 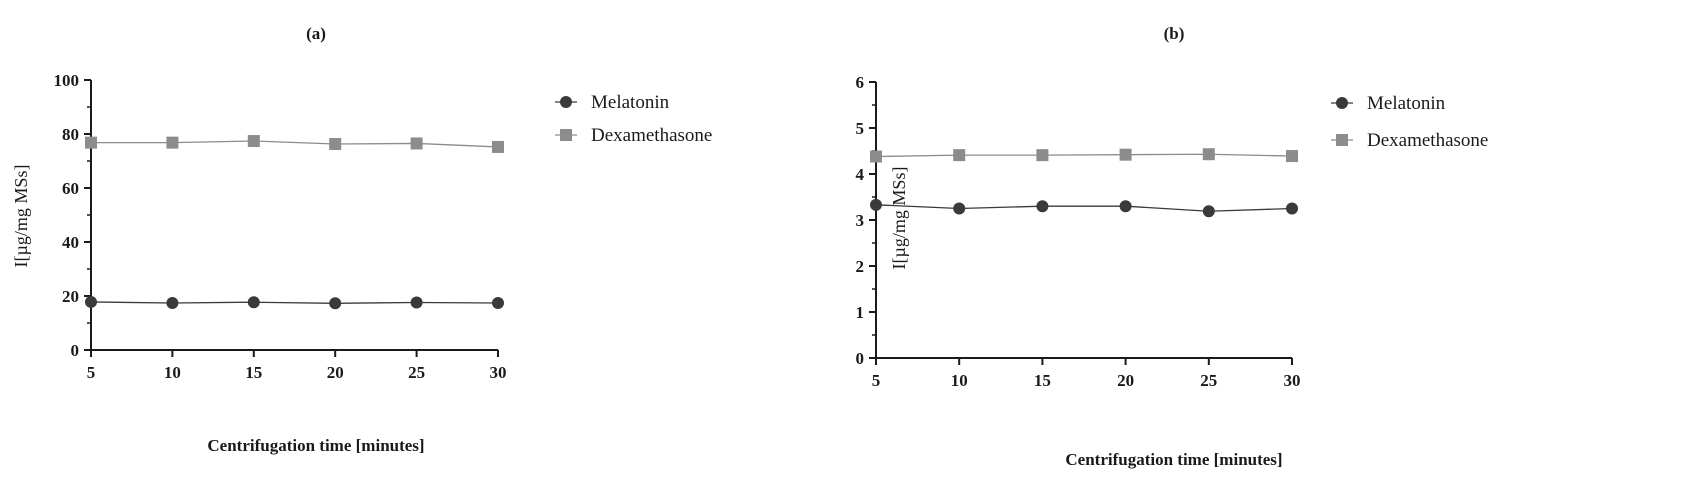 I want to click on y-tick-label: 4, so click(x=860, y=174).